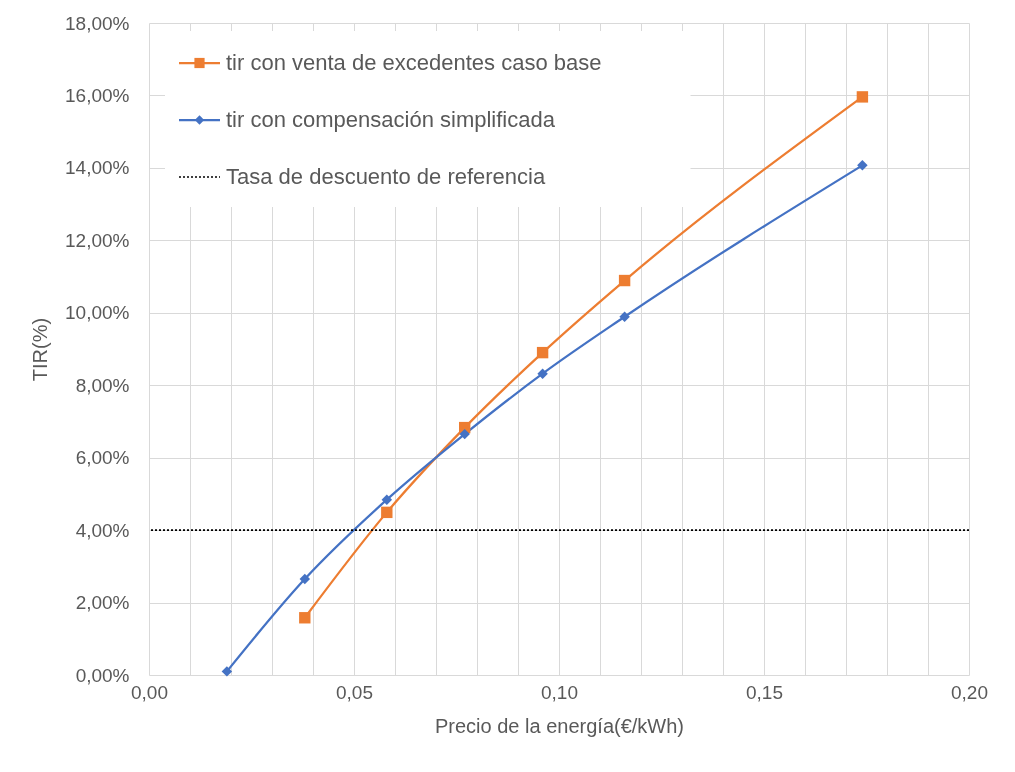 The image size is (1015, 772). I want to click on x-tick-label: 0,15, so click(764, 692).